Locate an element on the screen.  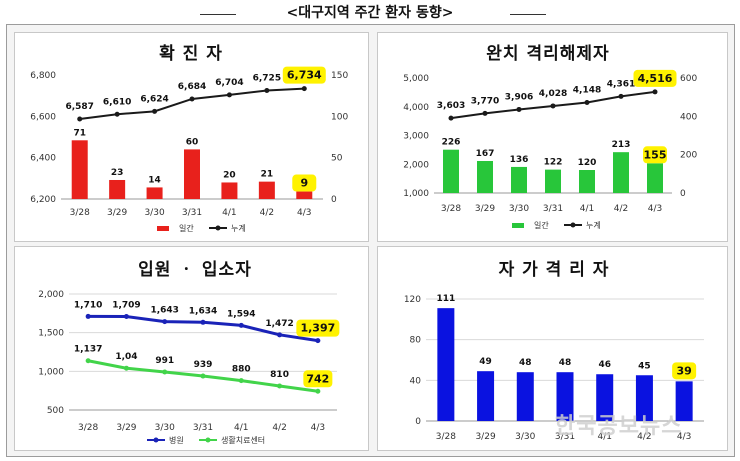
line-value-label: 4,516 is located at coordinates (655, 78).